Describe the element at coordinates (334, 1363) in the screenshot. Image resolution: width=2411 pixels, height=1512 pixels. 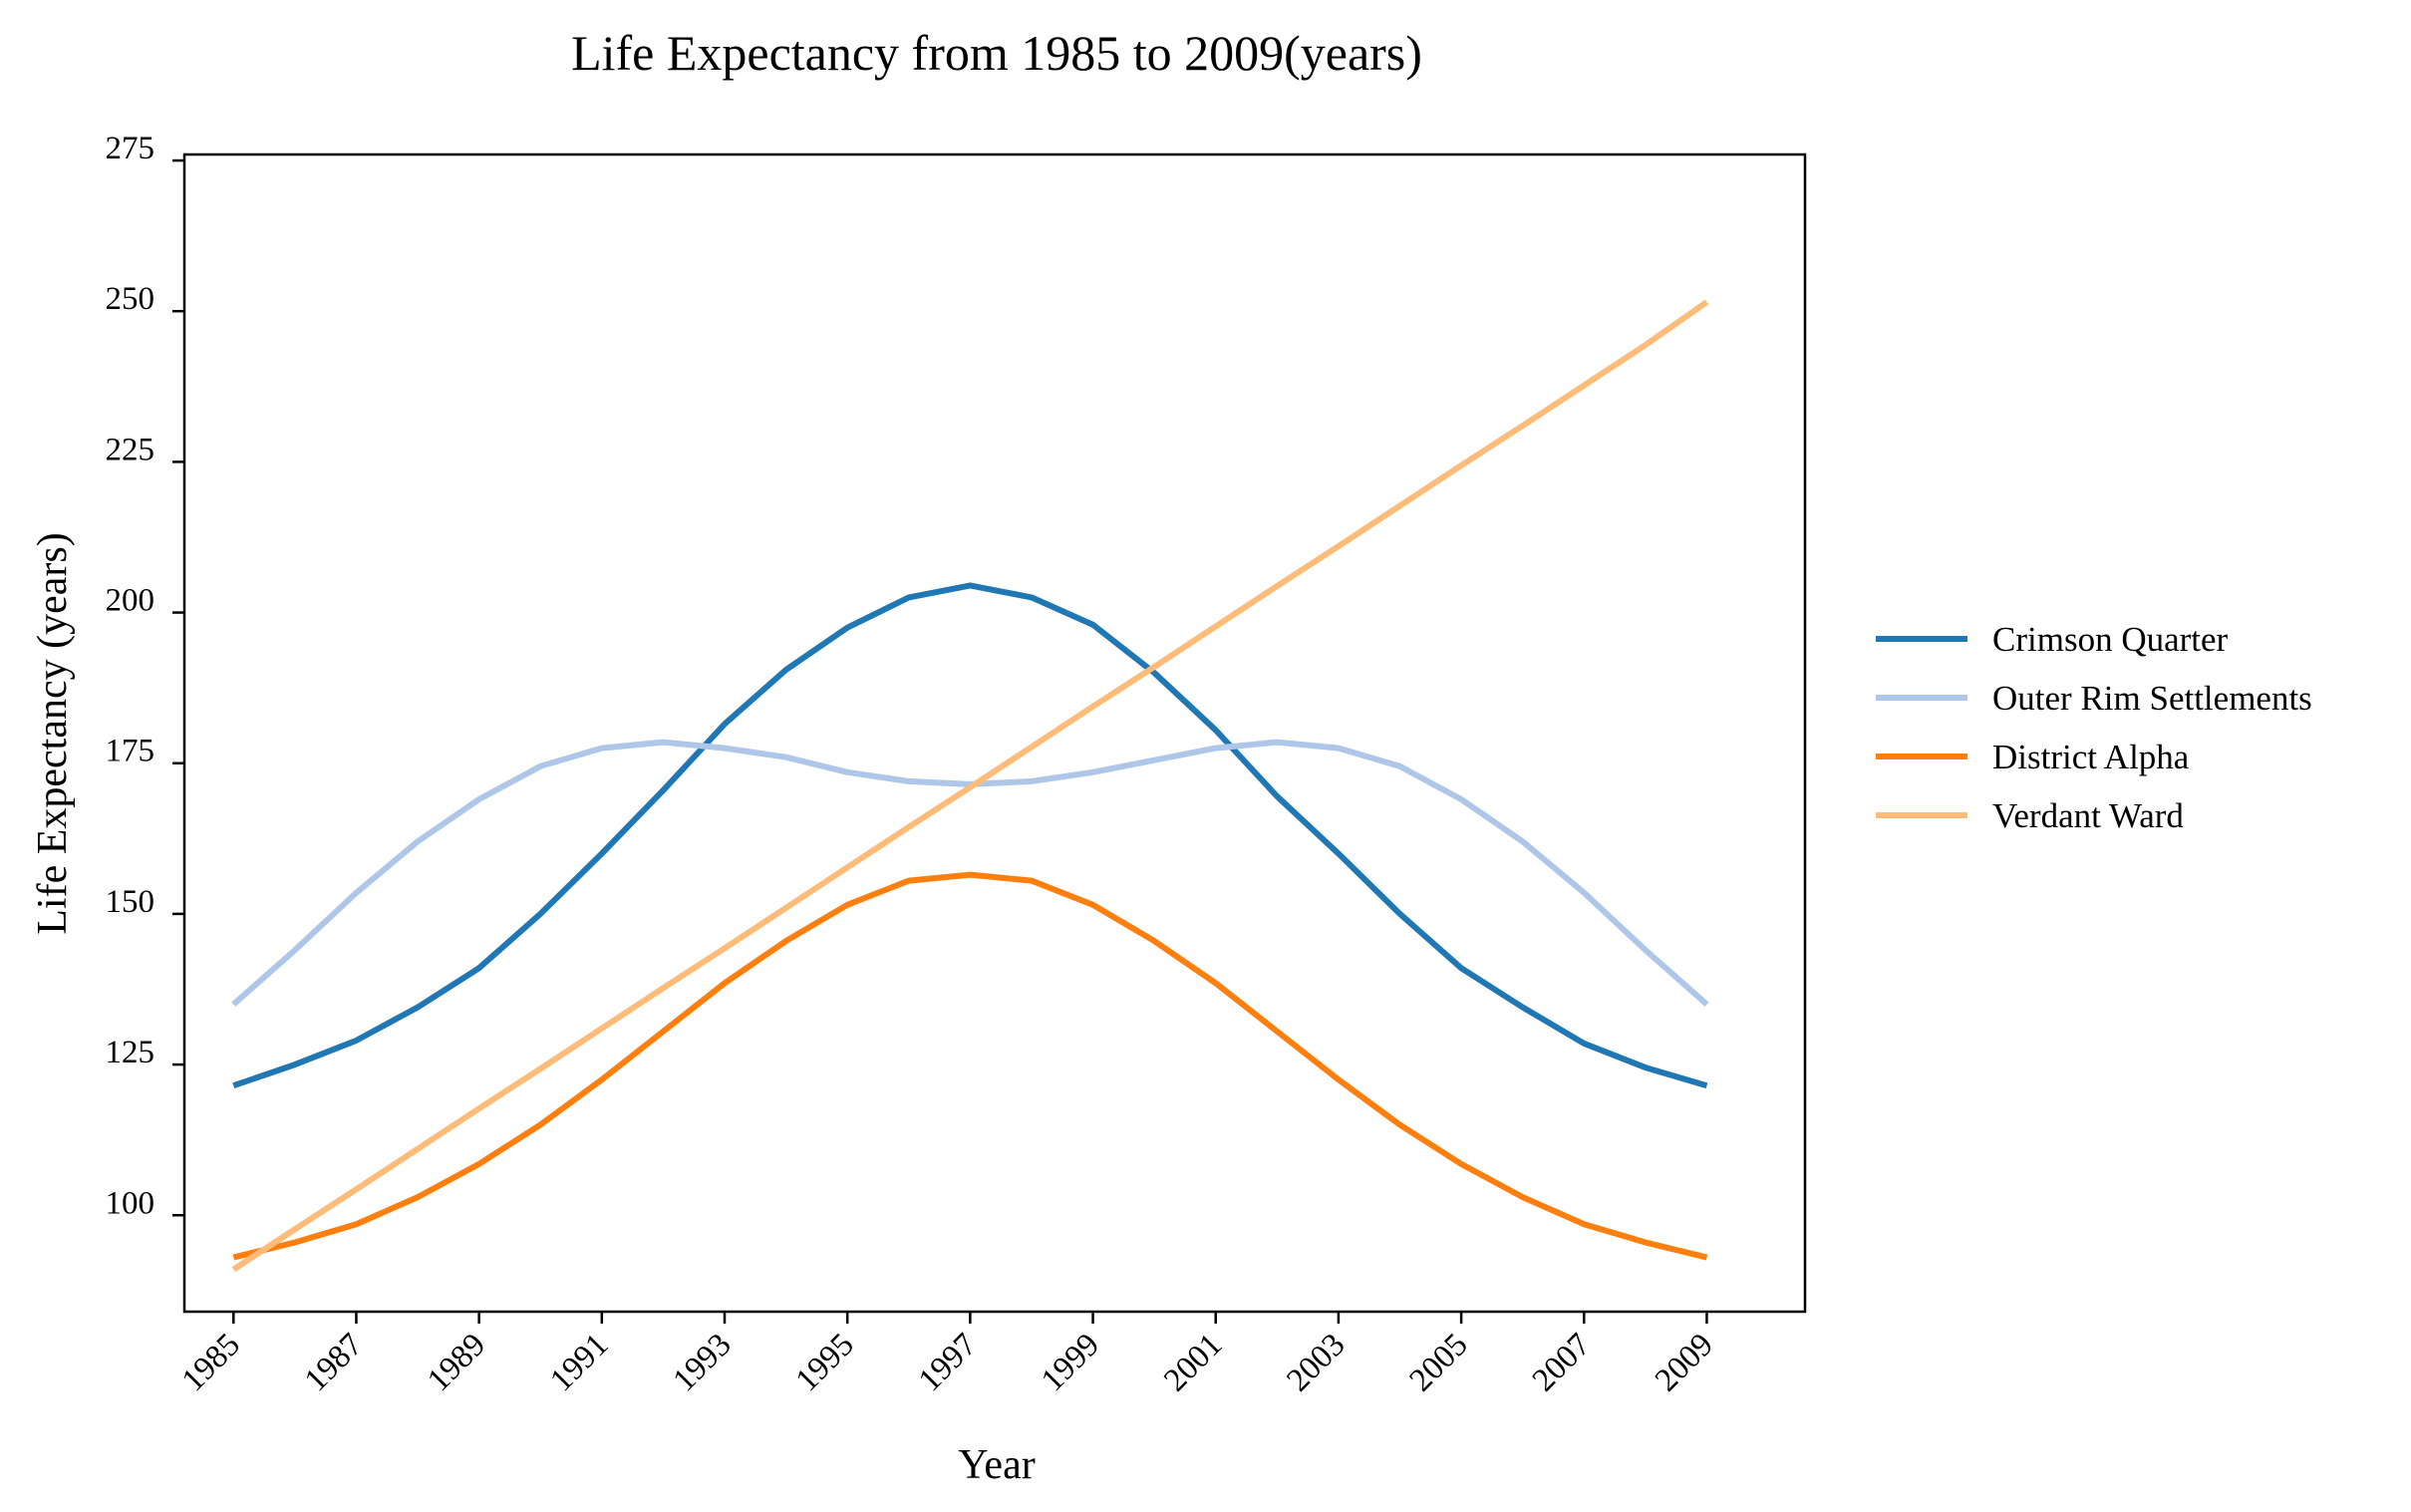
I see `x-tick-label: 1987` at that location.